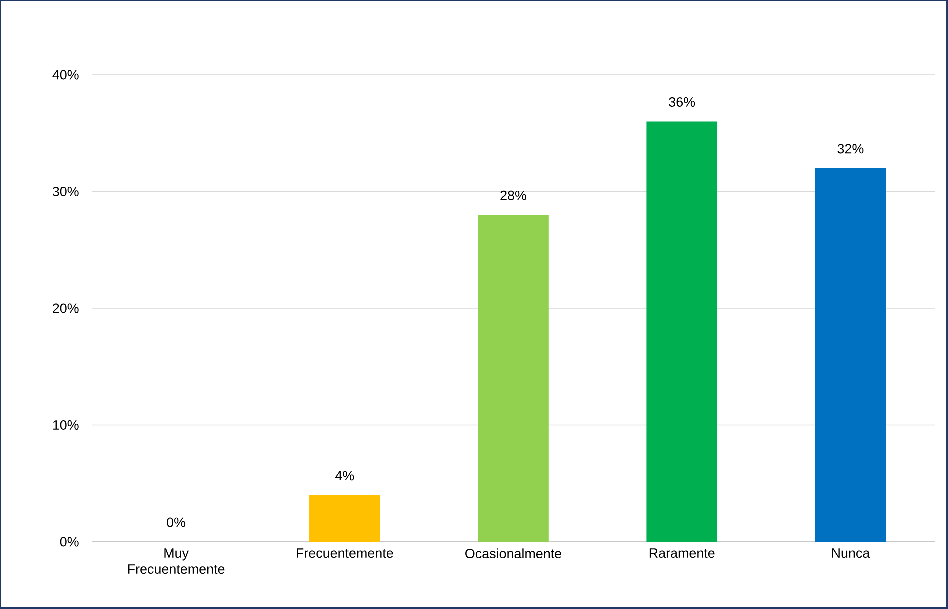  Describe the element at coordinates (66, 309) in the screenshot. I see `y-tick-label: 20%` at that location.